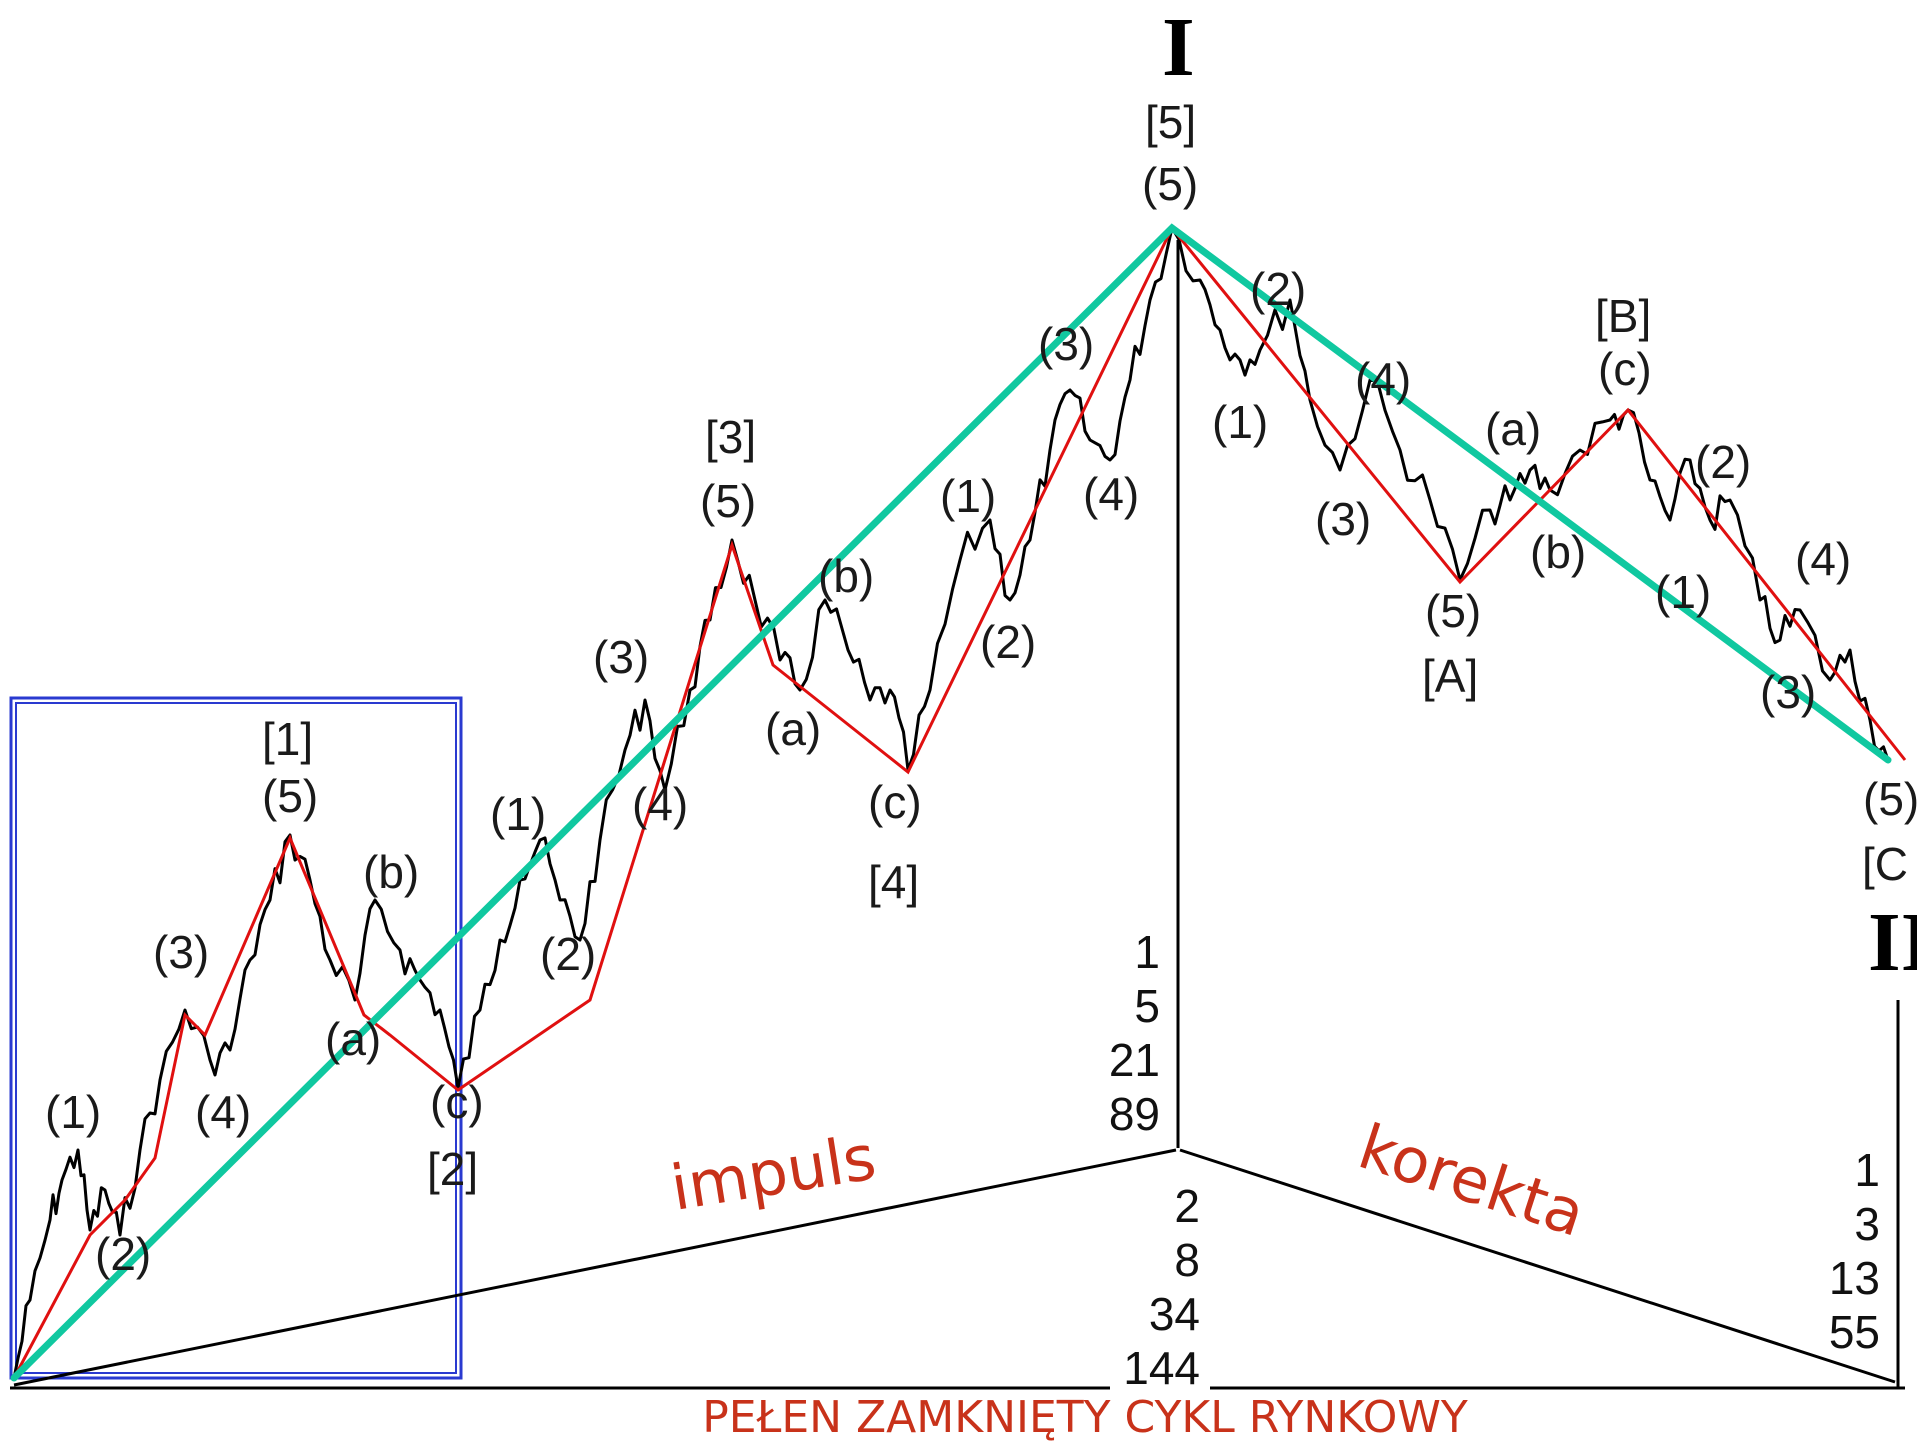 This screenshot has height=1443, width=1917. What do you see at coordinates (391, 872) in the screenshot?
I see `label-w2-b: (b)` at bounding box center [391, 872].